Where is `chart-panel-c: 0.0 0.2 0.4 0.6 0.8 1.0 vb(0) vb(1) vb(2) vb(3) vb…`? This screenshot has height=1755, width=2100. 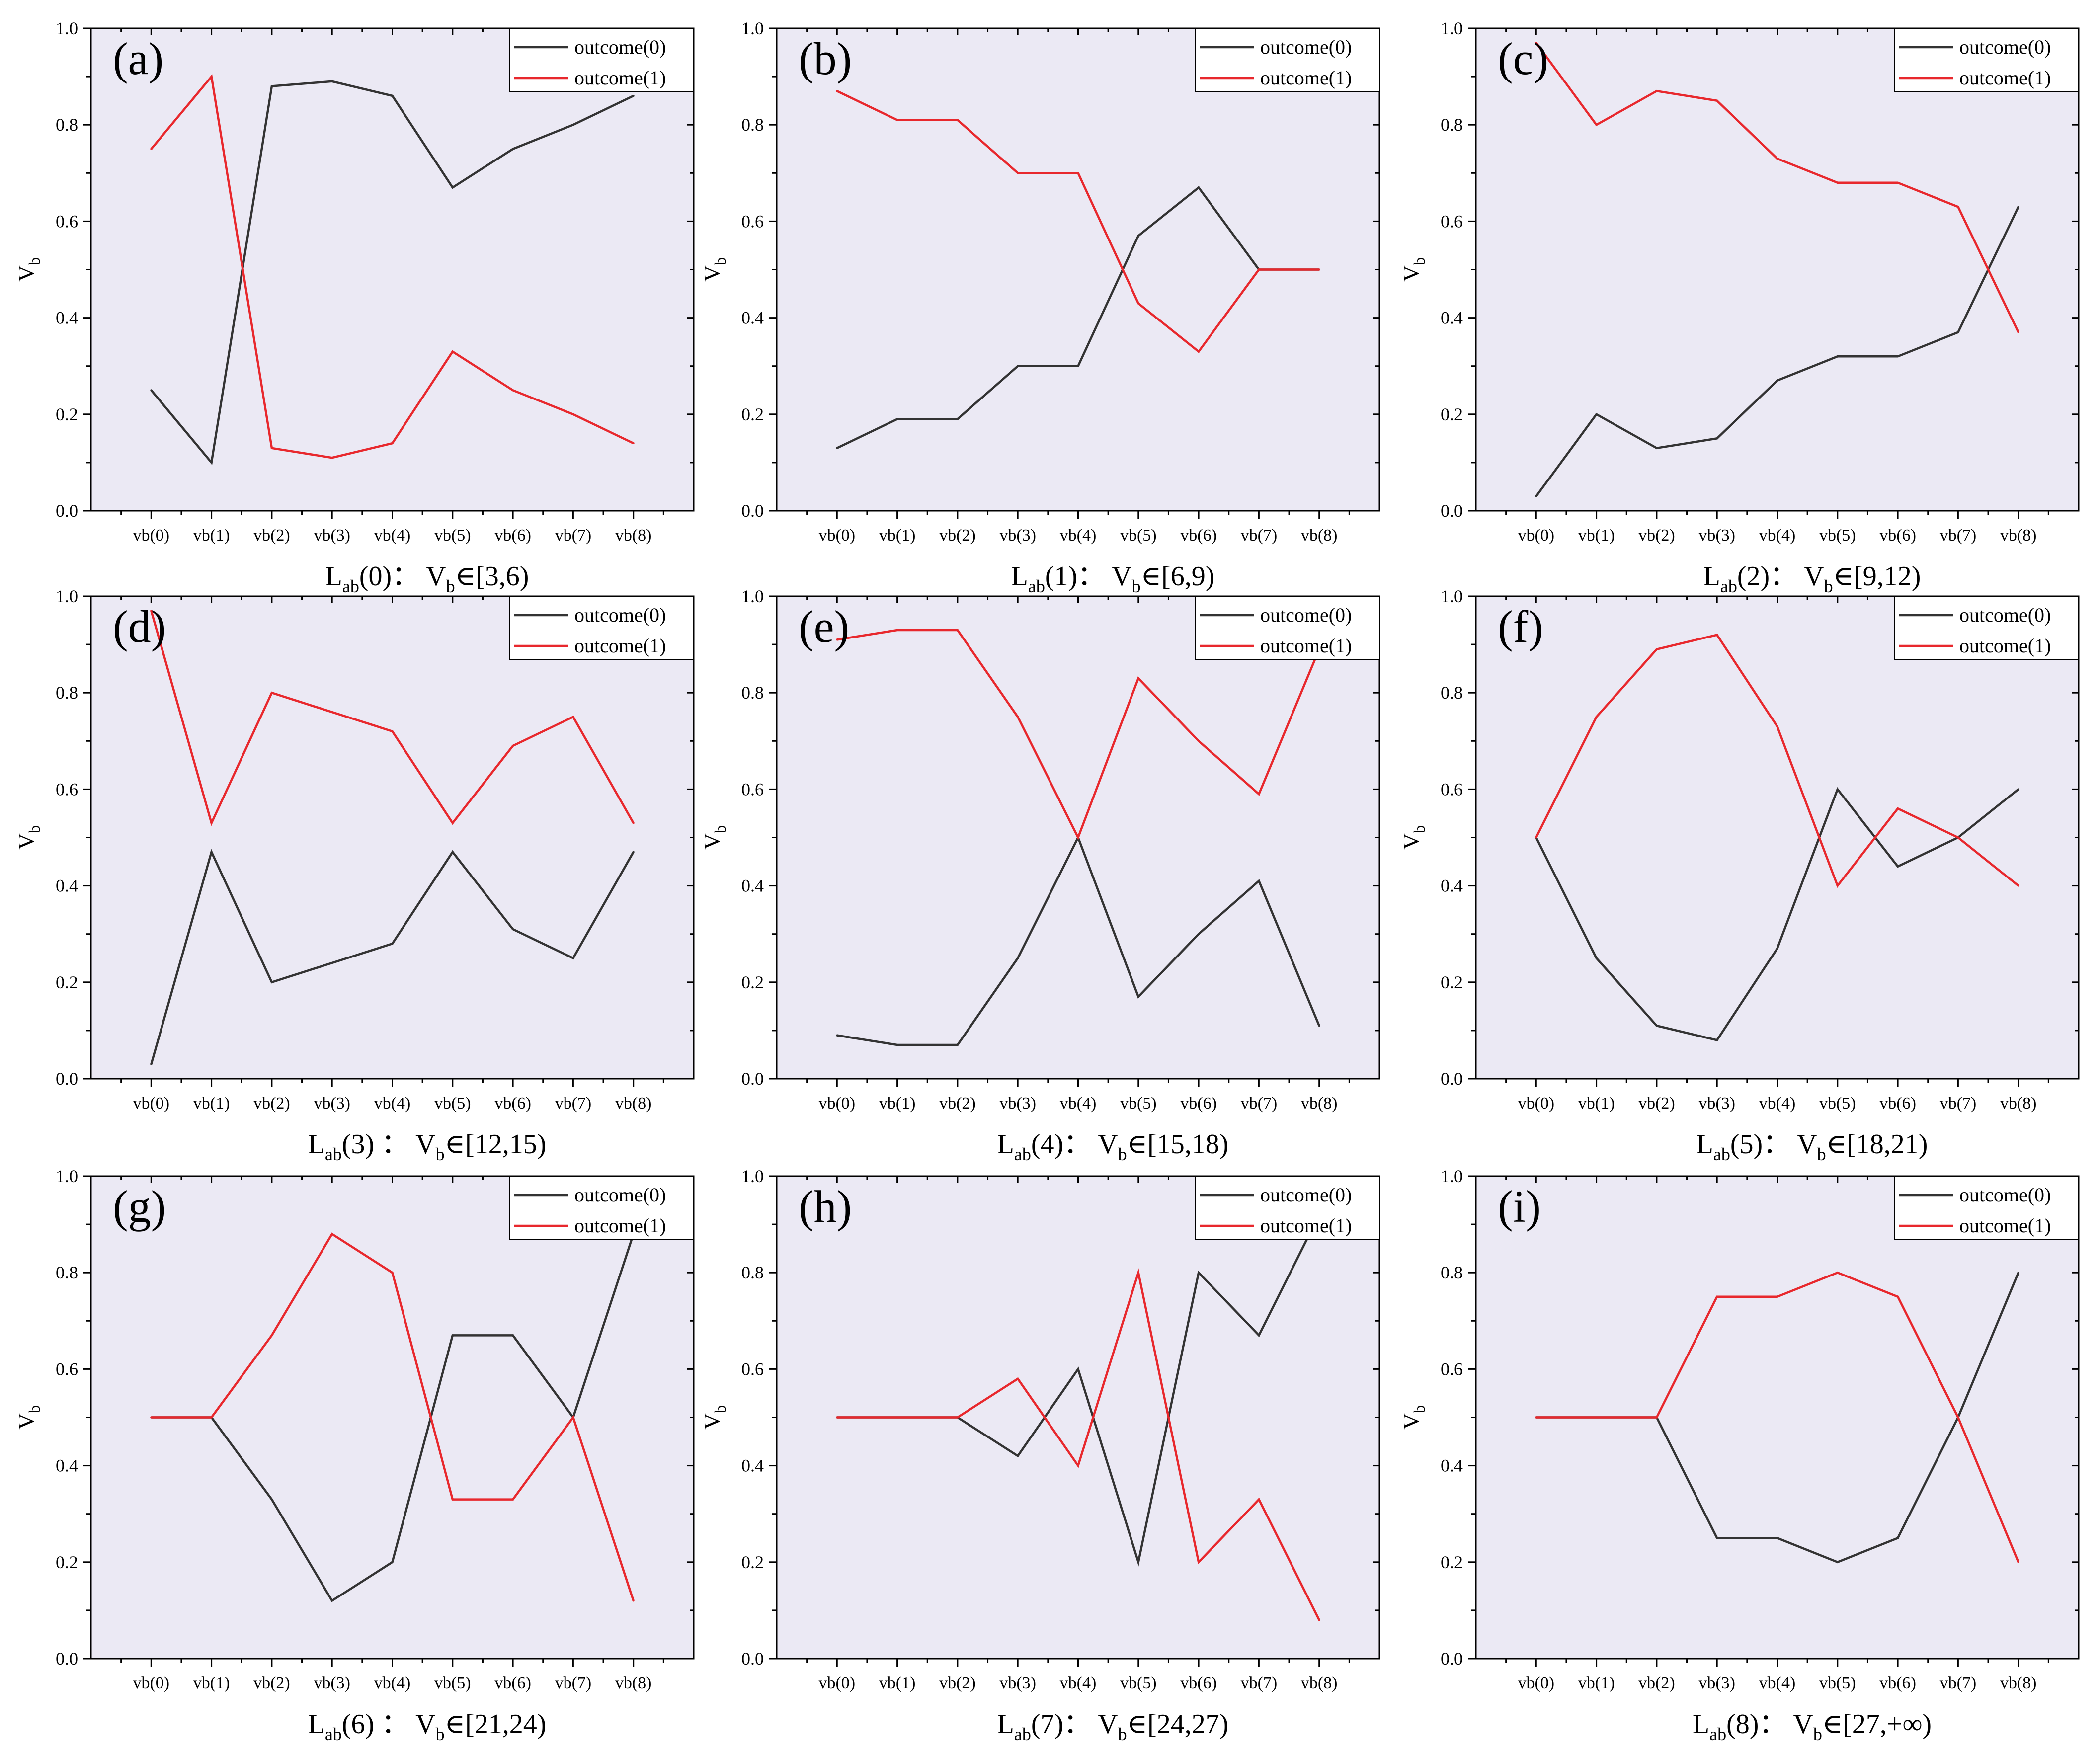
chart-panel-c: 0.0 0.2 0.4 0.6 0.8 1.0 vb(0) vb(1) vb(2) vb(3) vb… is located at coordinates (1739, 307).